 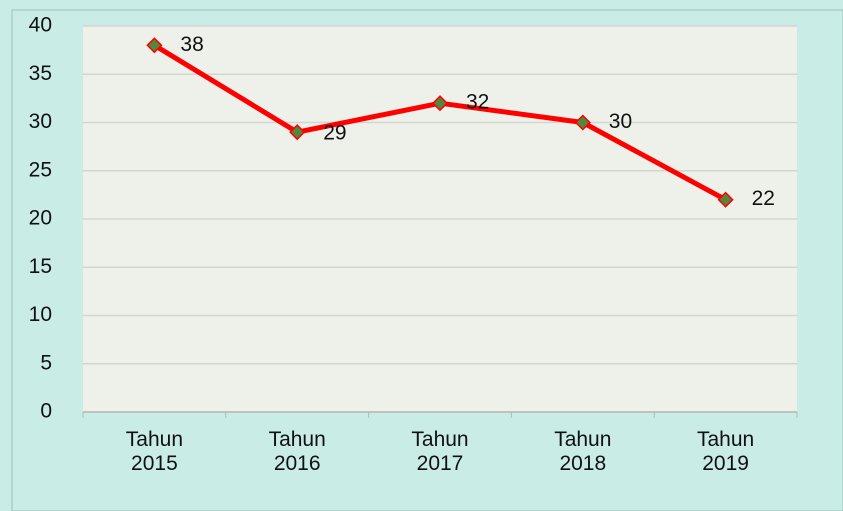 What do you see at coordinates (40, 218) in the screenshot?
I see `y-tick-label: 20` at bounding box center [40, 218].